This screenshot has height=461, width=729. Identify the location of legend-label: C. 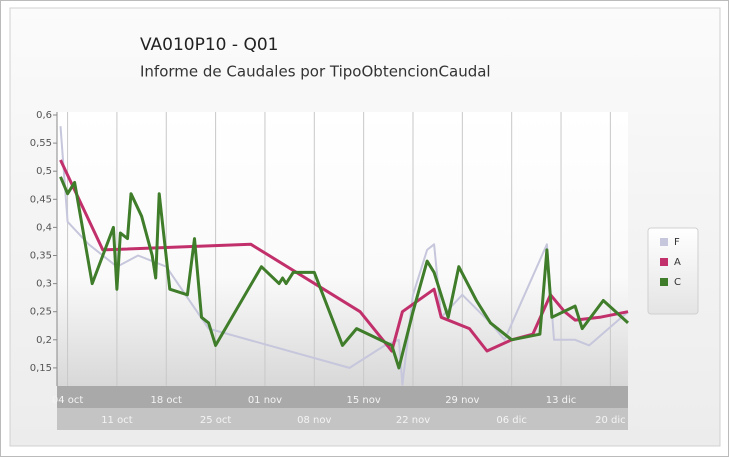
(677, 282).